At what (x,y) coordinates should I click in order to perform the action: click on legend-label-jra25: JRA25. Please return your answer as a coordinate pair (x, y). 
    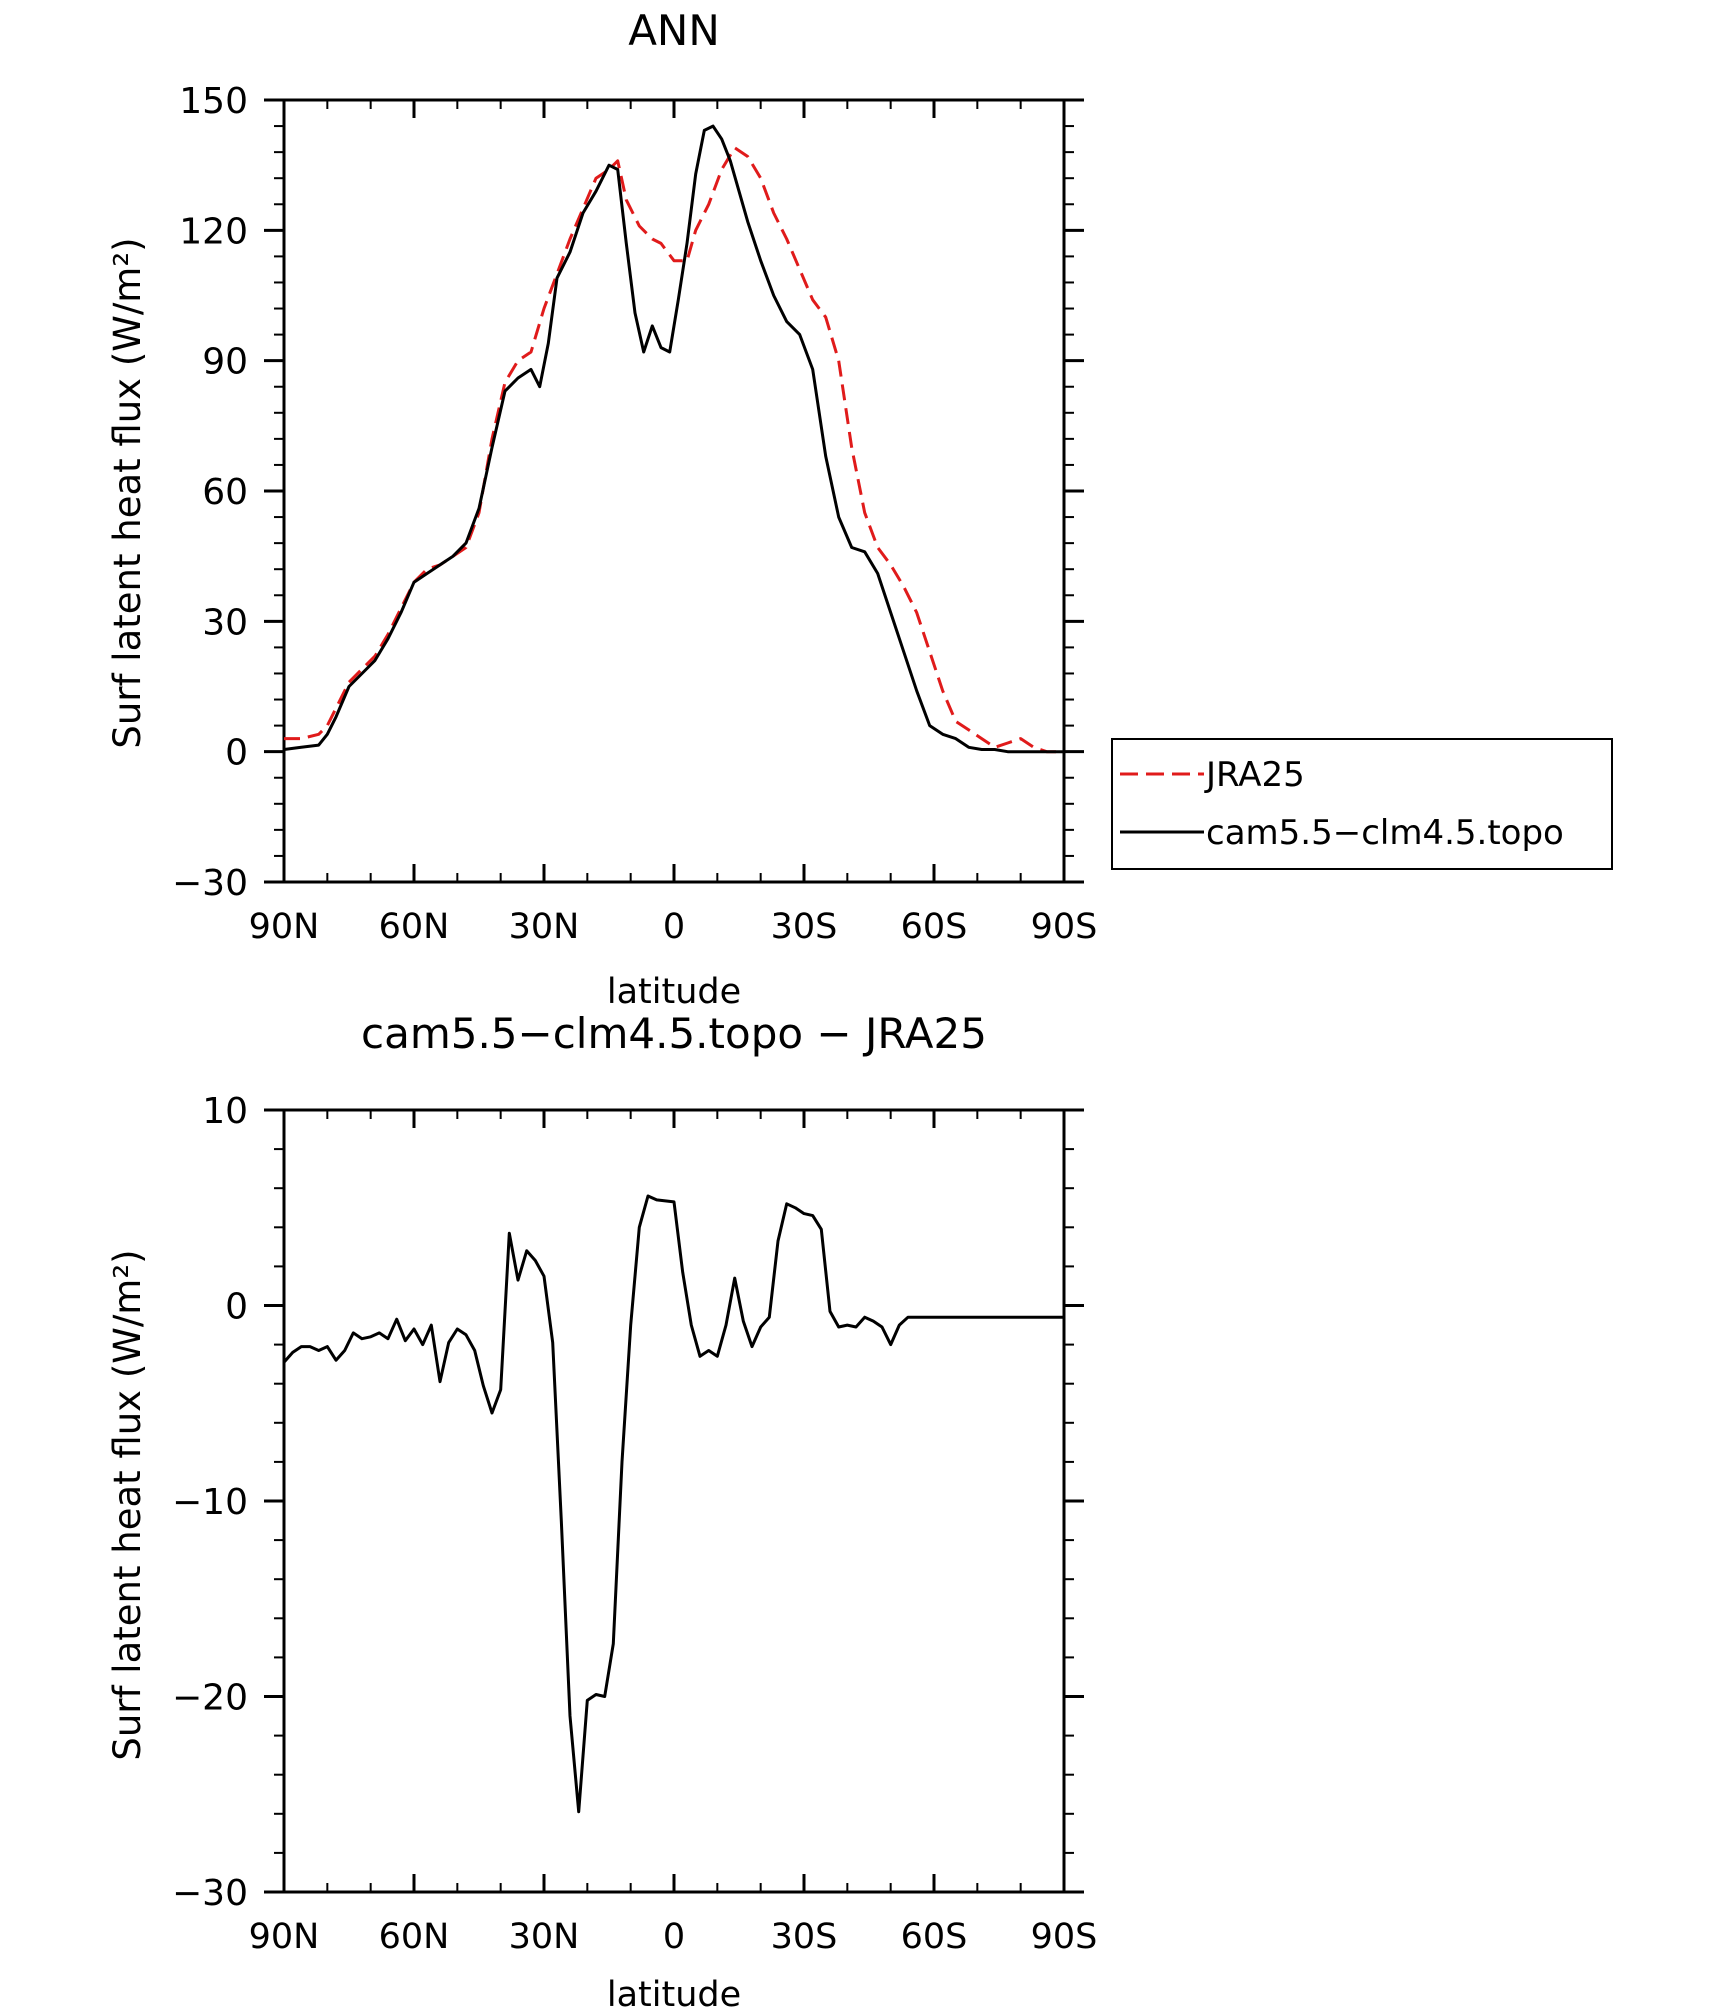
    Looking at the image, I should click on (1254, 775).